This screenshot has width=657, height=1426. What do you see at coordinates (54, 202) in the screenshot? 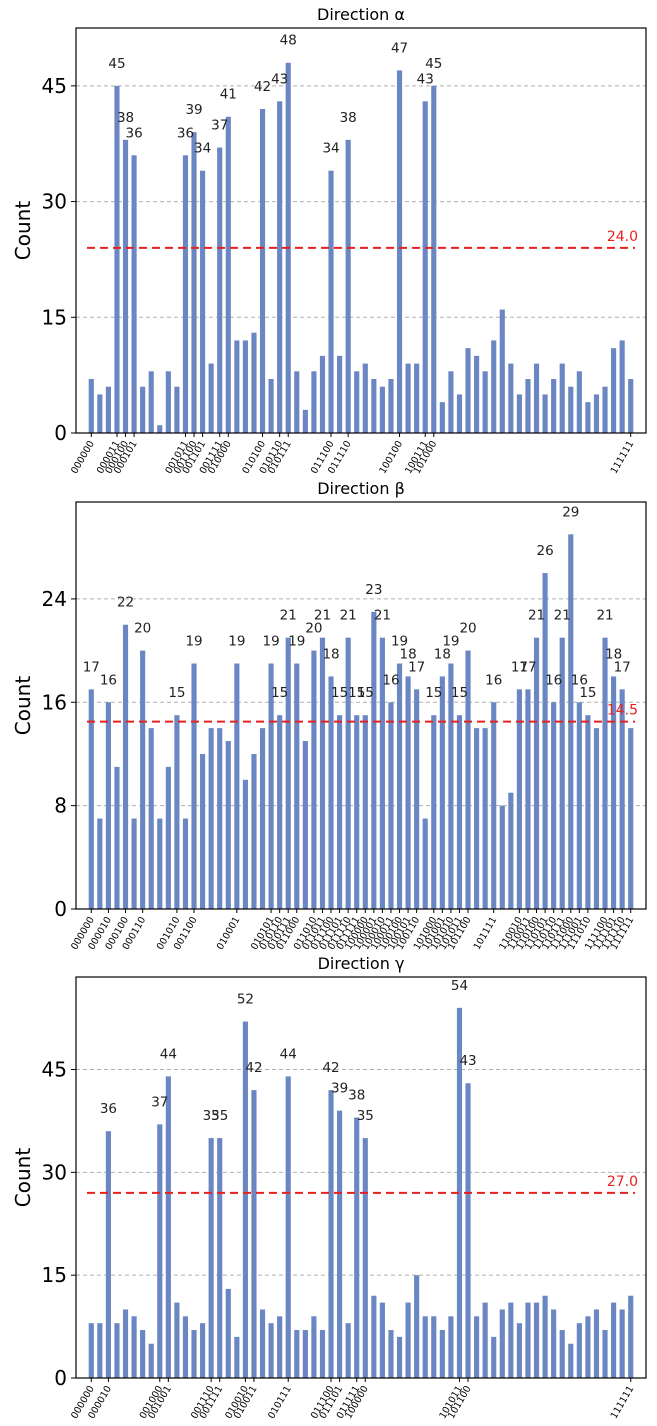
I see `y-tick-label: 30` at bounding box center [54, 202].